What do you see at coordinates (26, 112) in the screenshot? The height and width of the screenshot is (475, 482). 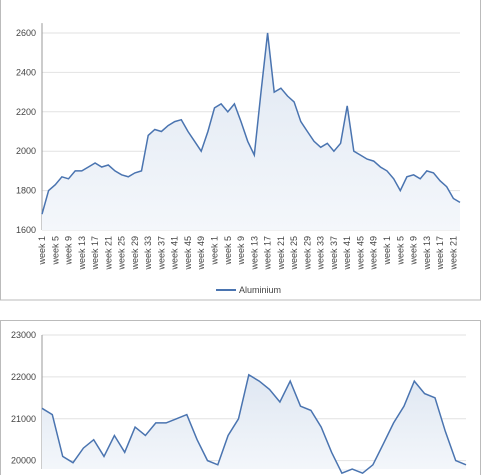 I see `y-tick-label: 2200` at bounding box center [26, 112].